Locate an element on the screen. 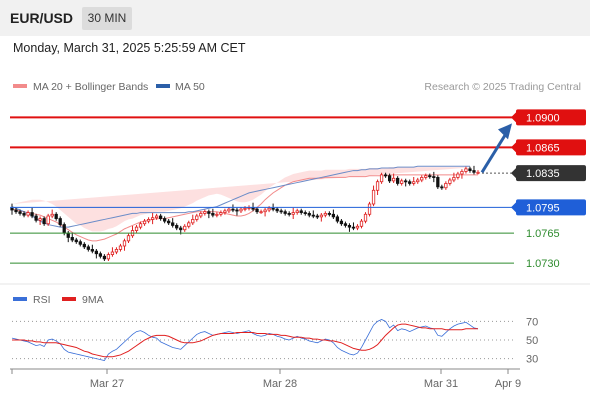 This screenshot has height=400, width=590. current-tag is located at coordinates (551, 173).